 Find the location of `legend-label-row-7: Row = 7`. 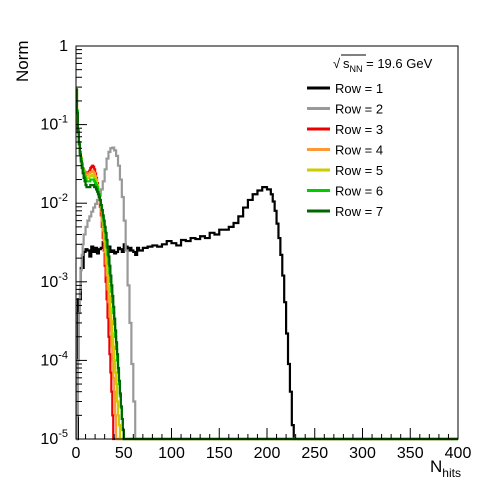

legend-label-row-7: Row = 7 is located at coordinates (359, 211).